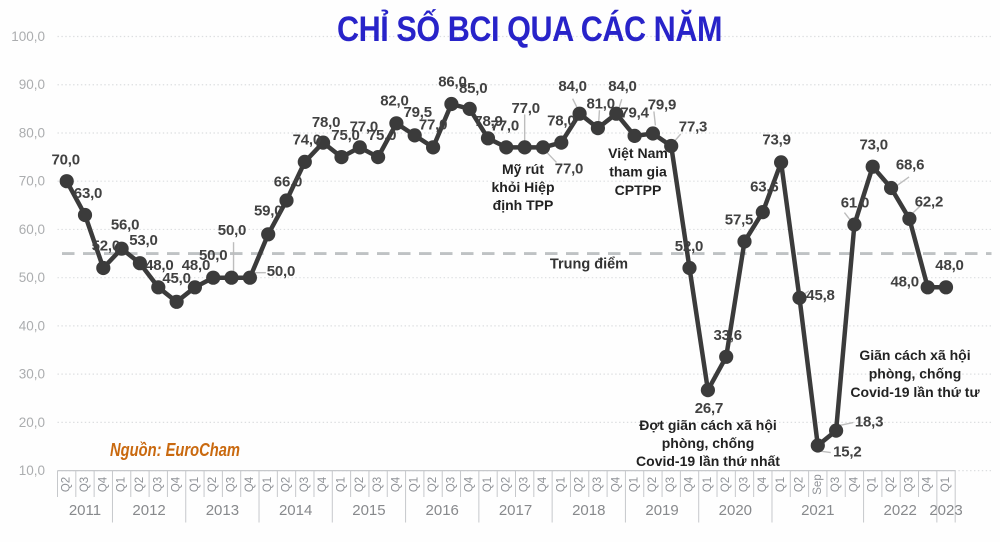 The height and width of the screenshot is (542, 1000). What do you see at coordinates (764, 187) in the screenshot?
I see `point-label: 63,6` at bounding box center [764, 187].